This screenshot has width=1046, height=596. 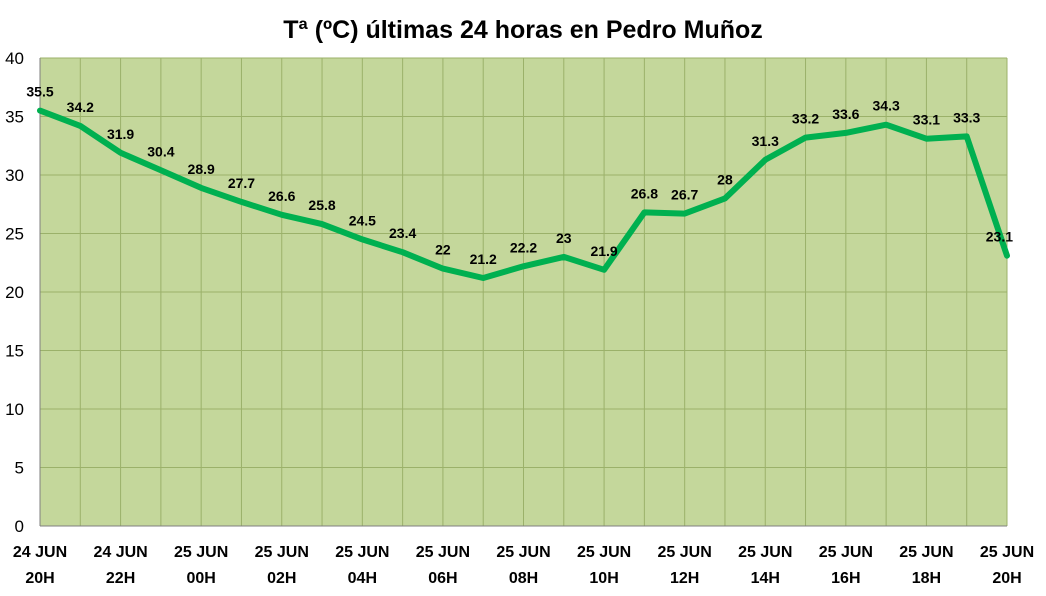 What do you see at coordinates (19, 468) in the screenshot?
I see `y-tick-label: 5` at bounding box center [19, 468].